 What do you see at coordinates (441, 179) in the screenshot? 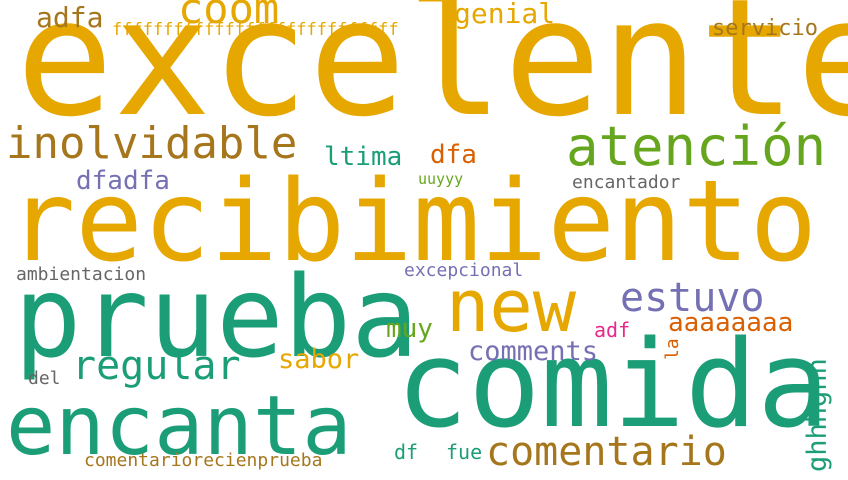
I see `word-uuyyy: uuyyy` at bounding box center [441, 179].